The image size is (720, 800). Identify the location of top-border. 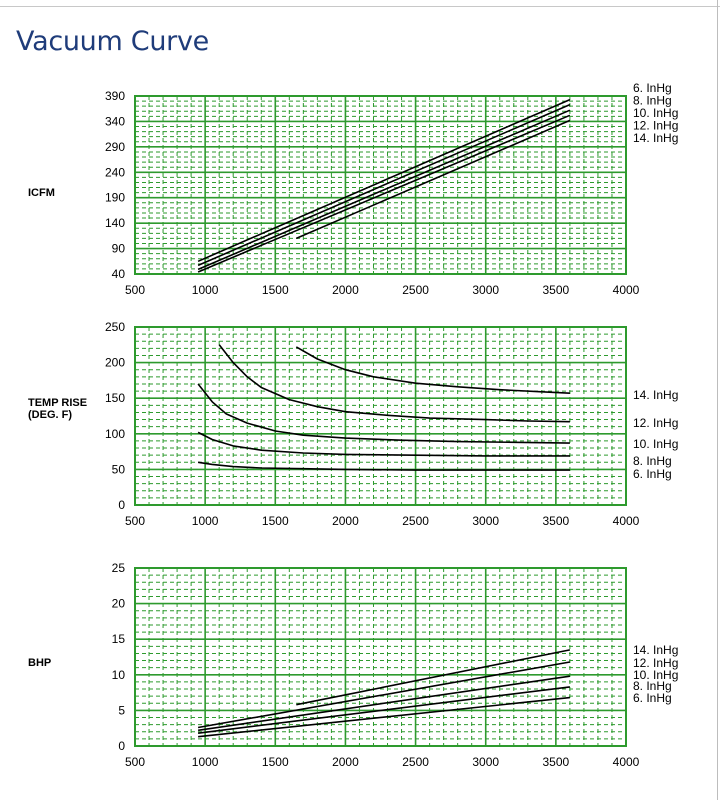
(360, 3).